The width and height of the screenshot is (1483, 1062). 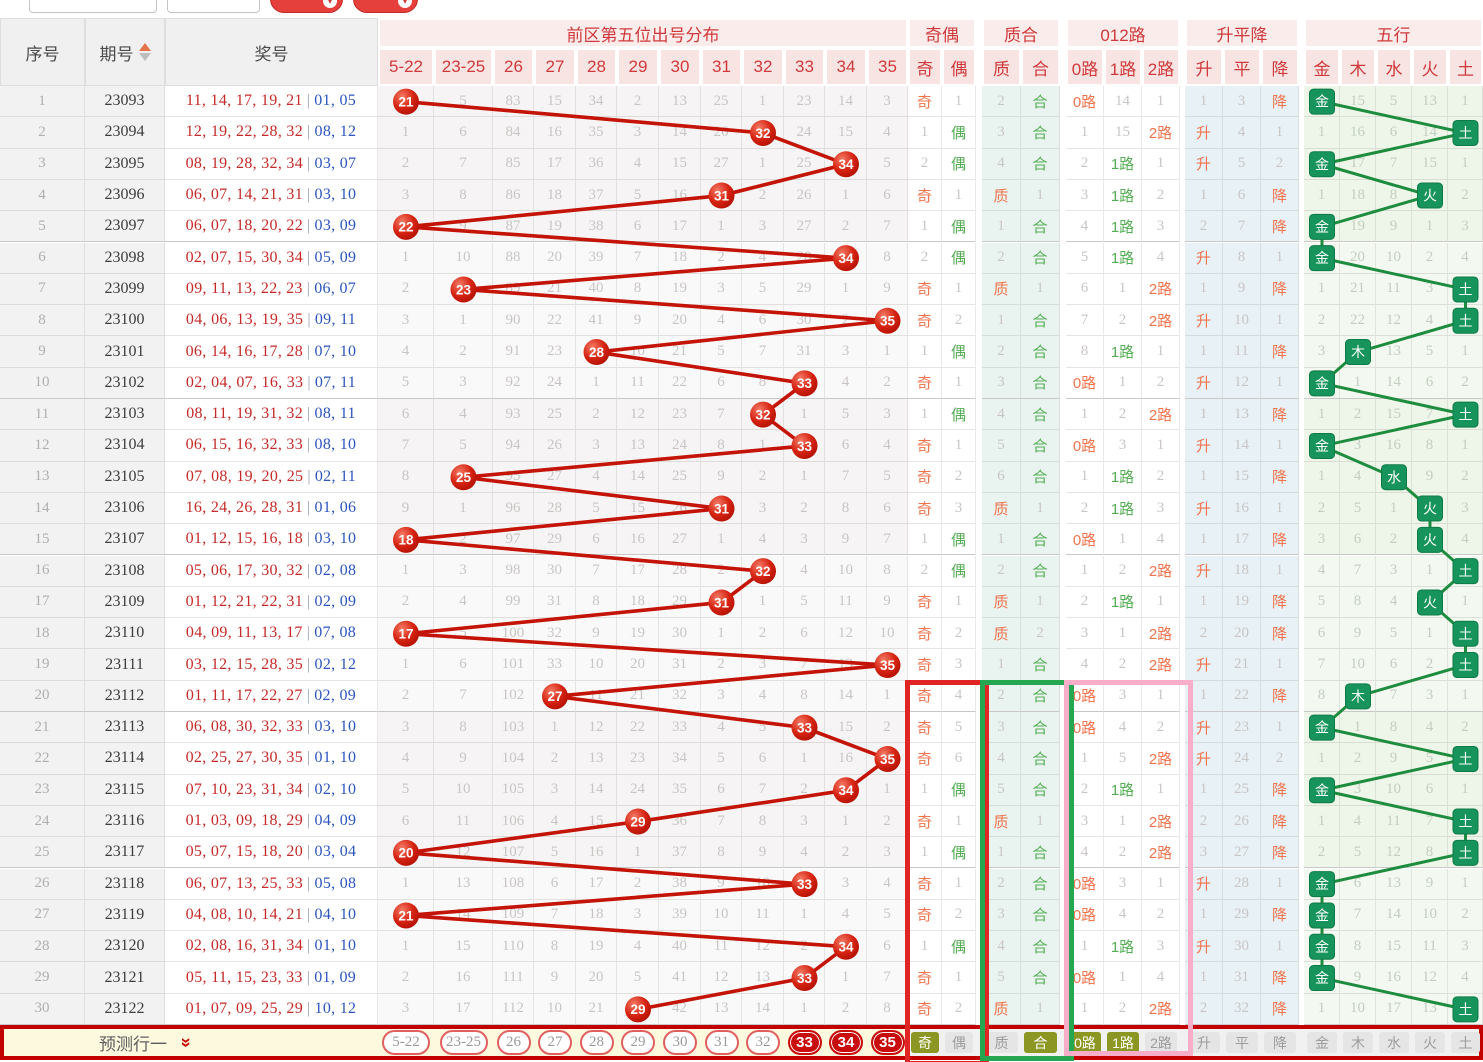 I want to click on footer-group-pill-0路: 0路, so click(x=1085, y=1042).